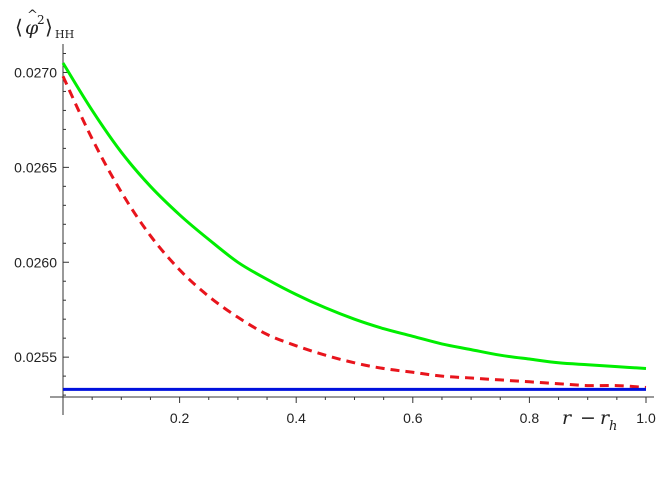  What do you see at coordinates (530, 418) in the screenshot?
I see `x-tick-label: 0.8` at bounding box center [530, 418].